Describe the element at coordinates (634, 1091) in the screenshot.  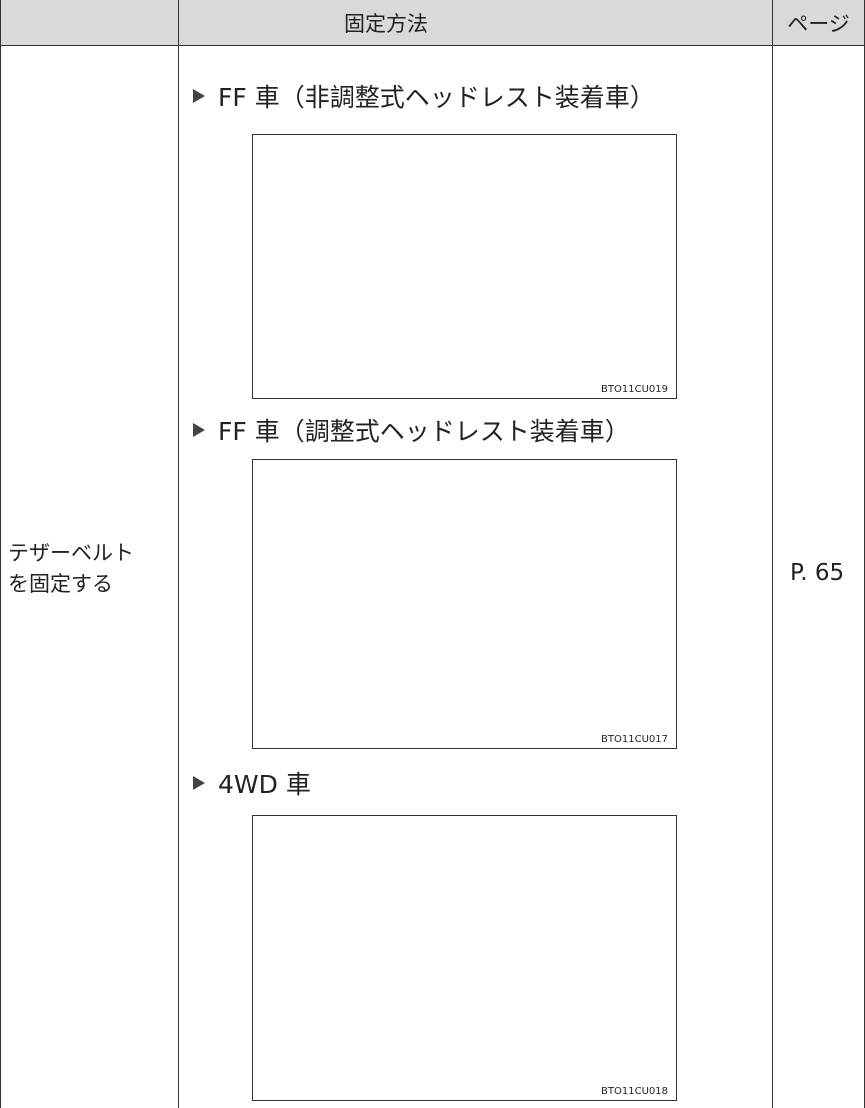
I see `image-code: BTO11CU018` at that location.